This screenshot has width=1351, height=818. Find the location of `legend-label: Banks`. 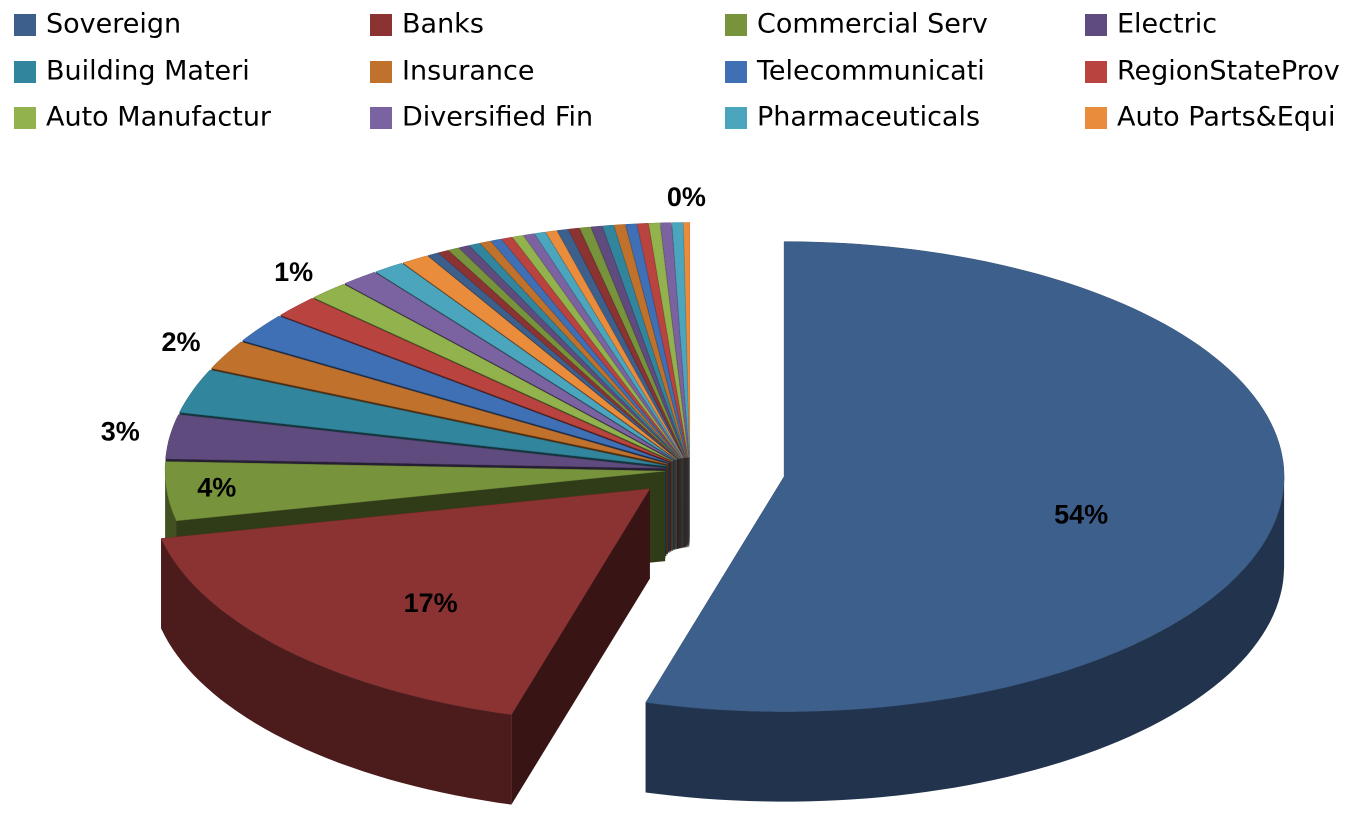

legend-label: Banks is located at coordinates (443, 24).